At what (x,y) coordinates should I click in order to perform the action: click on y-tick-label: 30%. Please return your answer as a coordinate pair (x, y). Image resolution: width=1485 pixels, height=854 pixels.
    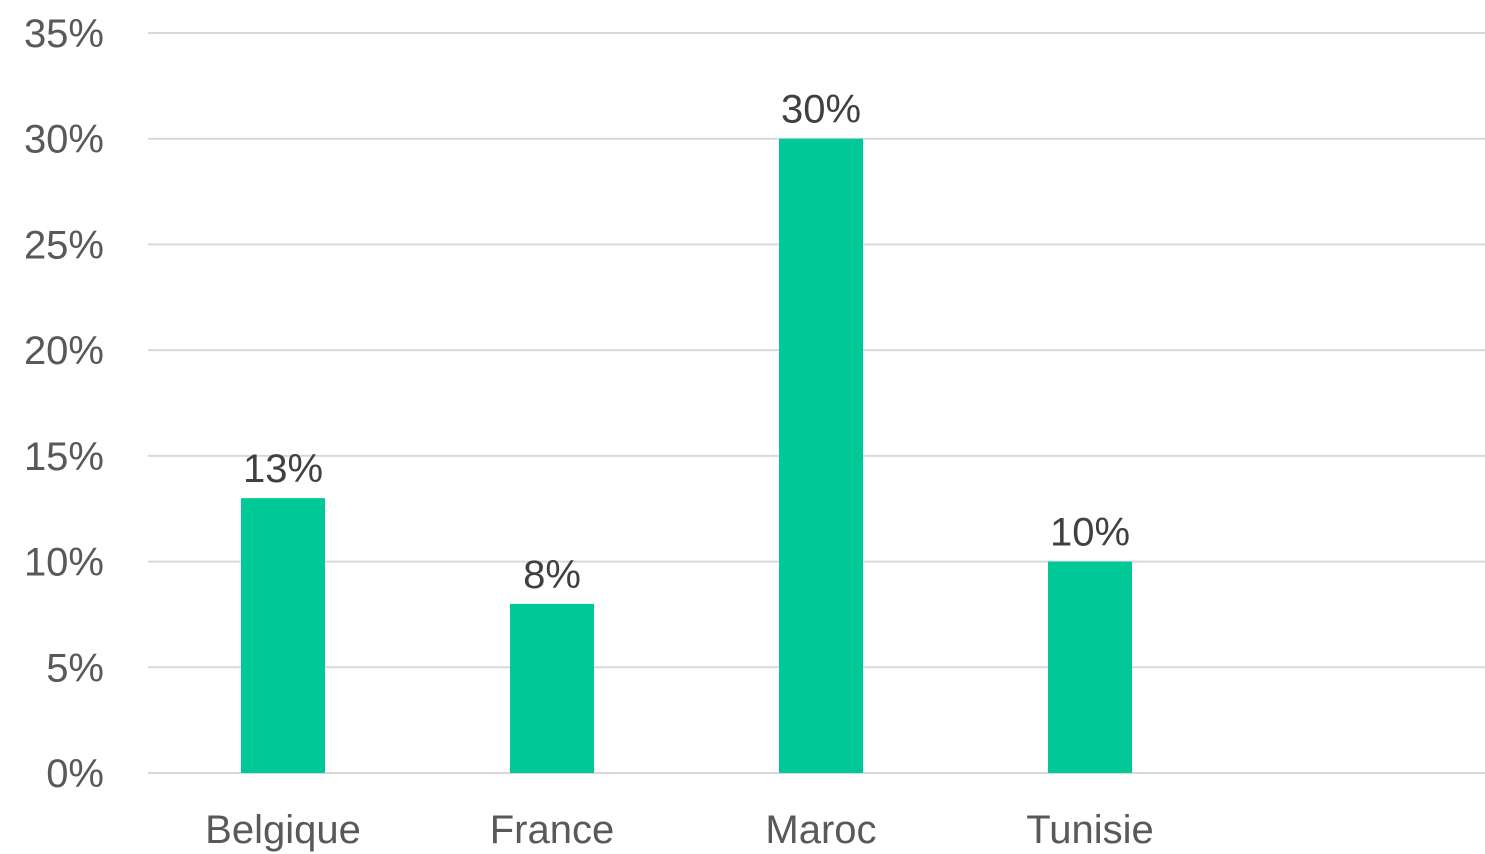
    Looking at the image, I should click on (64, 140).